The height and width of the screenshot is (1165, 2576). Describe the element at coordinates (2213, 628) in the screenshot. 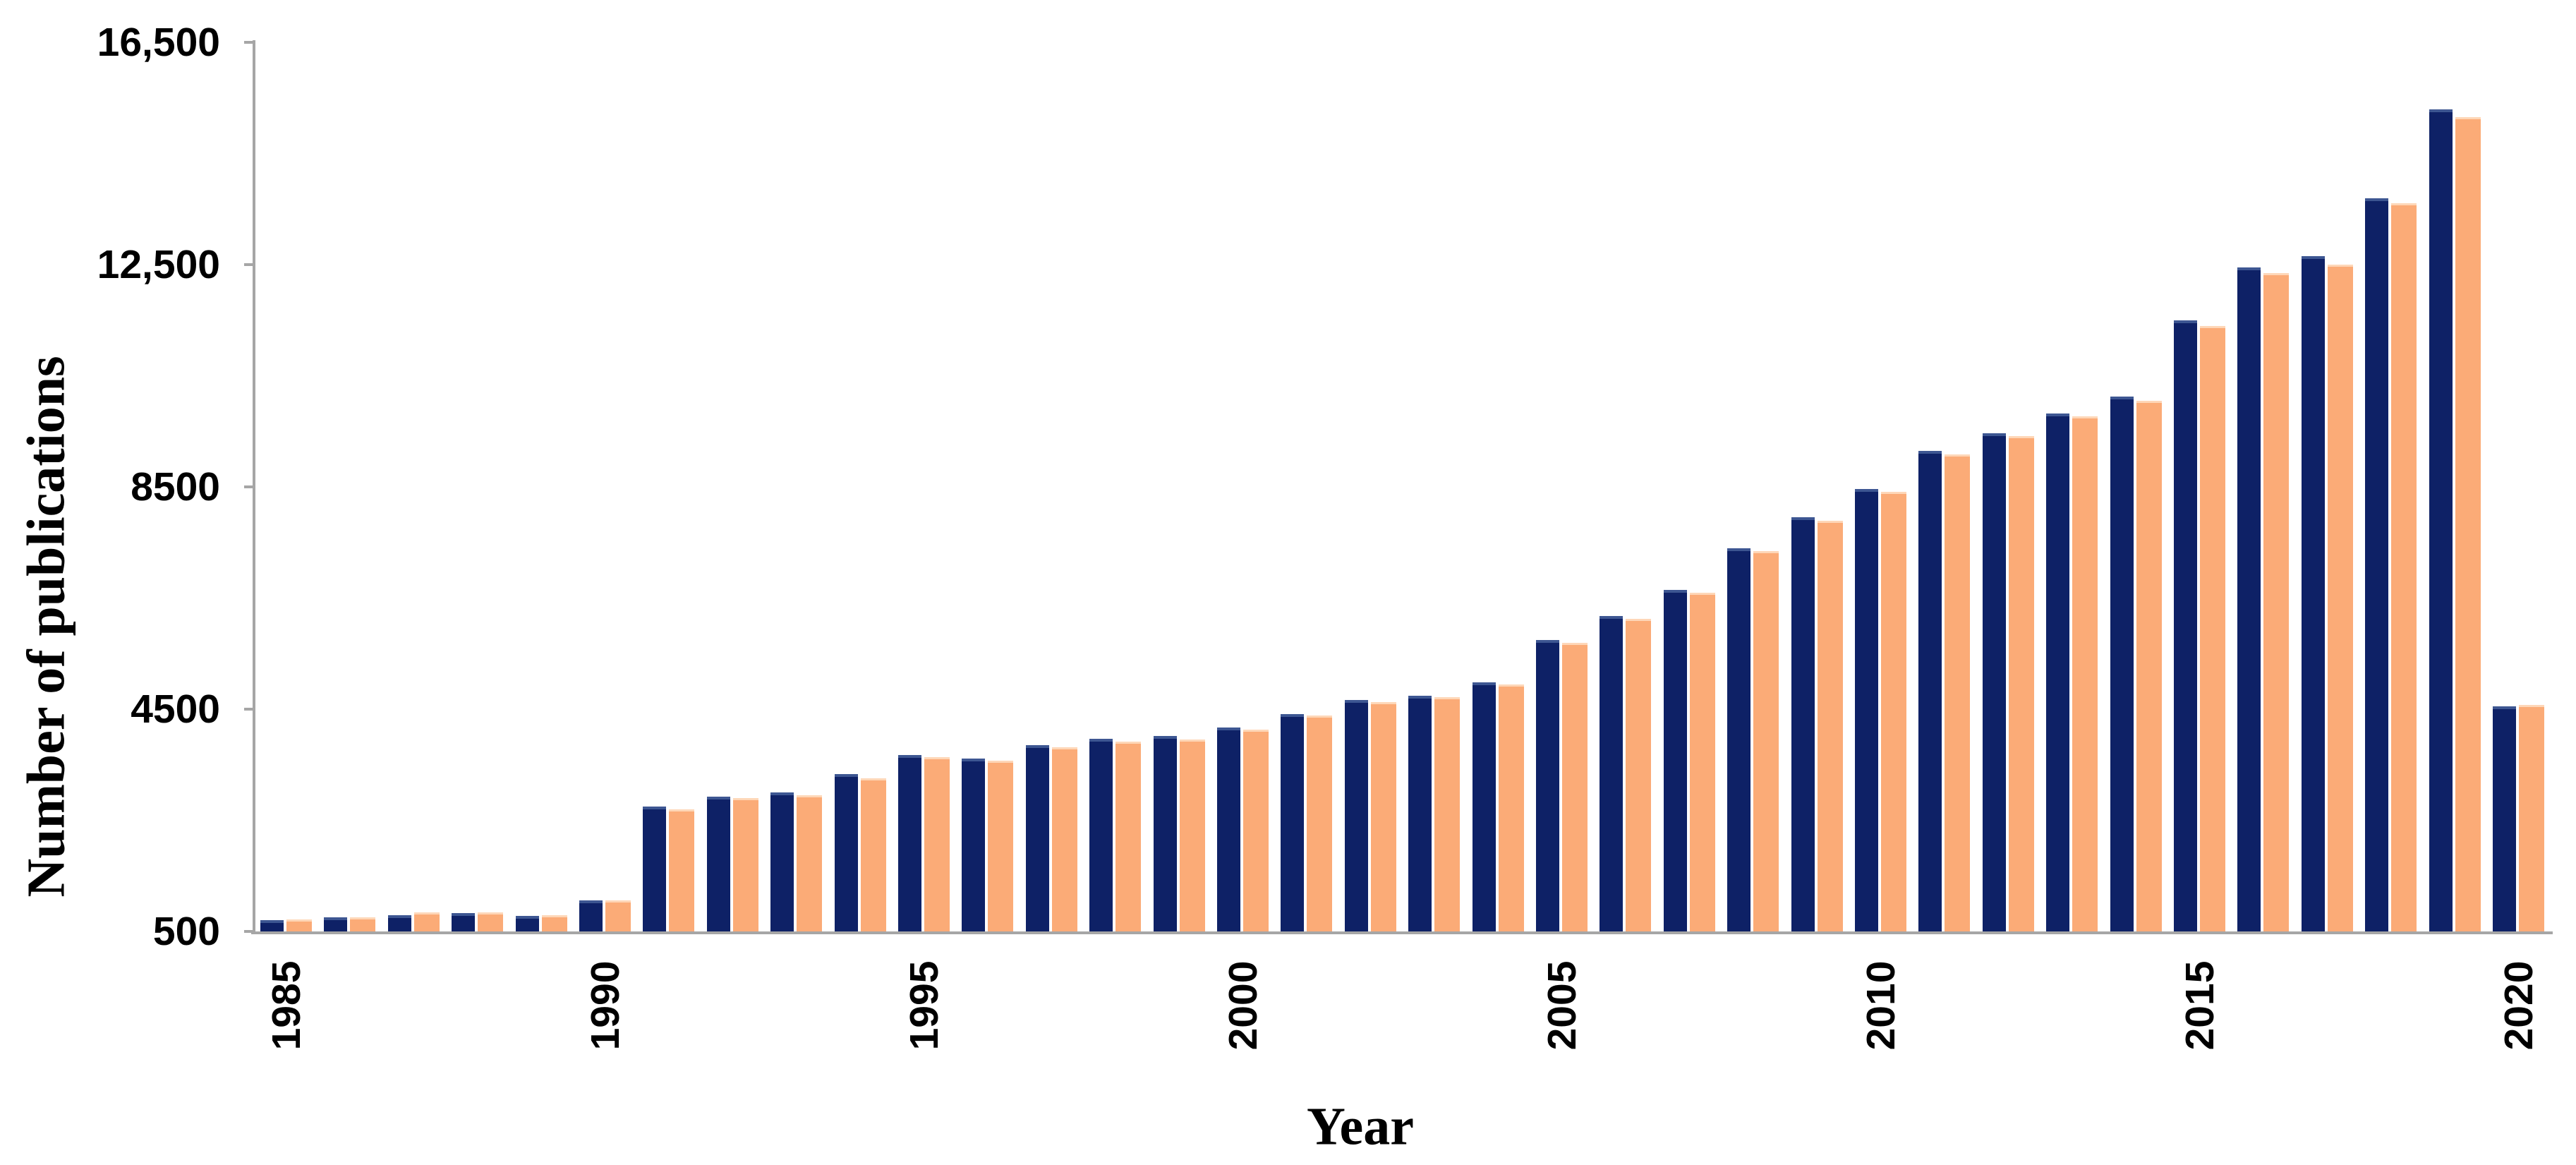

I see `bar-orange-2015` at that location.